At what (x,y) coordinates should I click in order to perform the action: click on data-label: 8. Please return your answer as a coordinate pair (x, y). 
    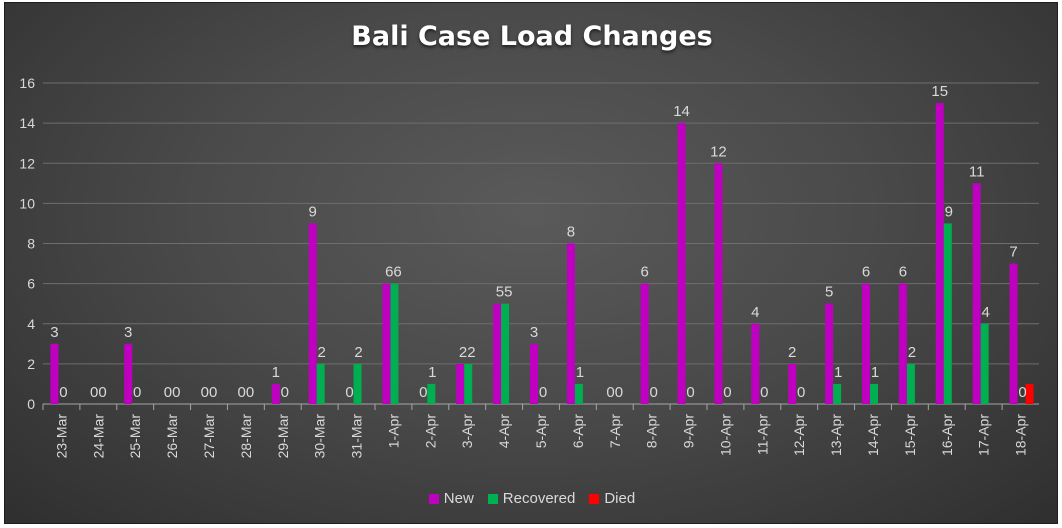
    Looking at the image, I should click on (571, 232).